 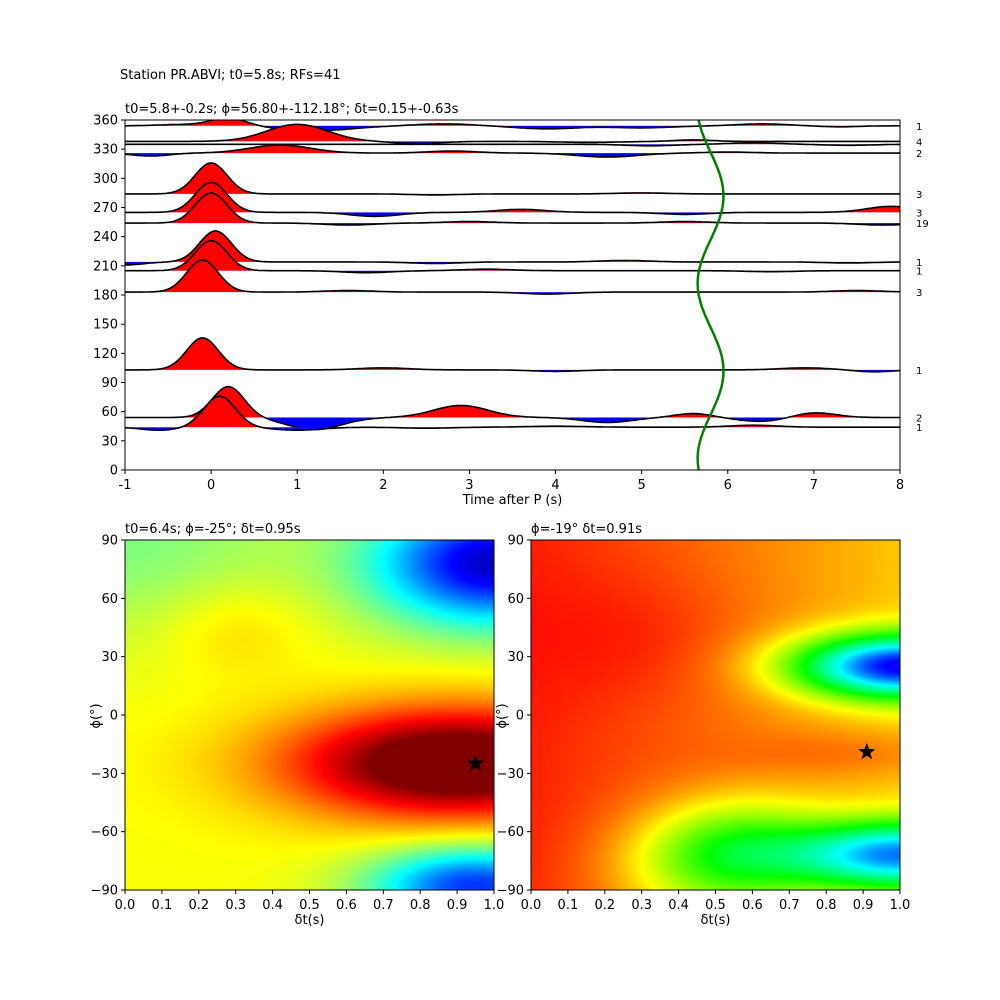 I want to click on trace-count-label: 19, so click(x=922, y=224).